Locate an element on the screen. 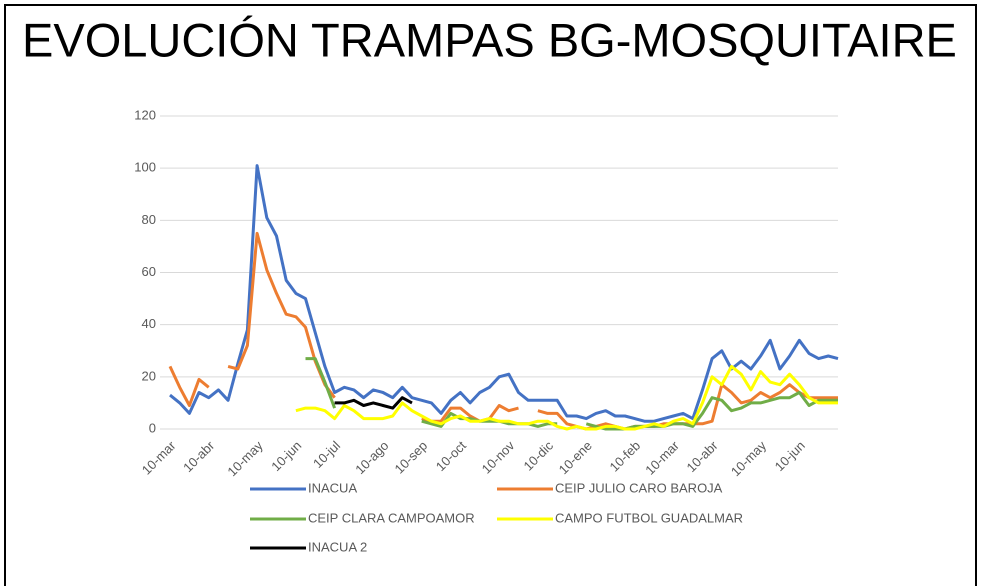 Image resolution: width=982 pixels, height=586 pixels. y-tick-label: 100 is located at coordinates (145, 167).